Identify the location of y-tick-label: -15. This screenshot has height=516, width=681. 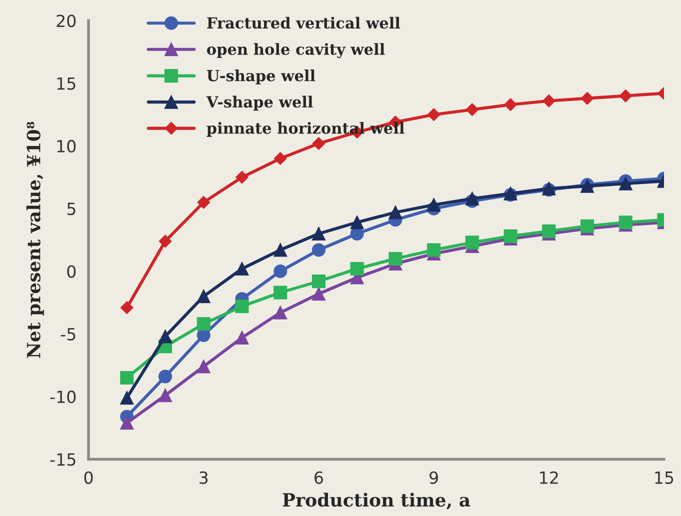
(63, 459).